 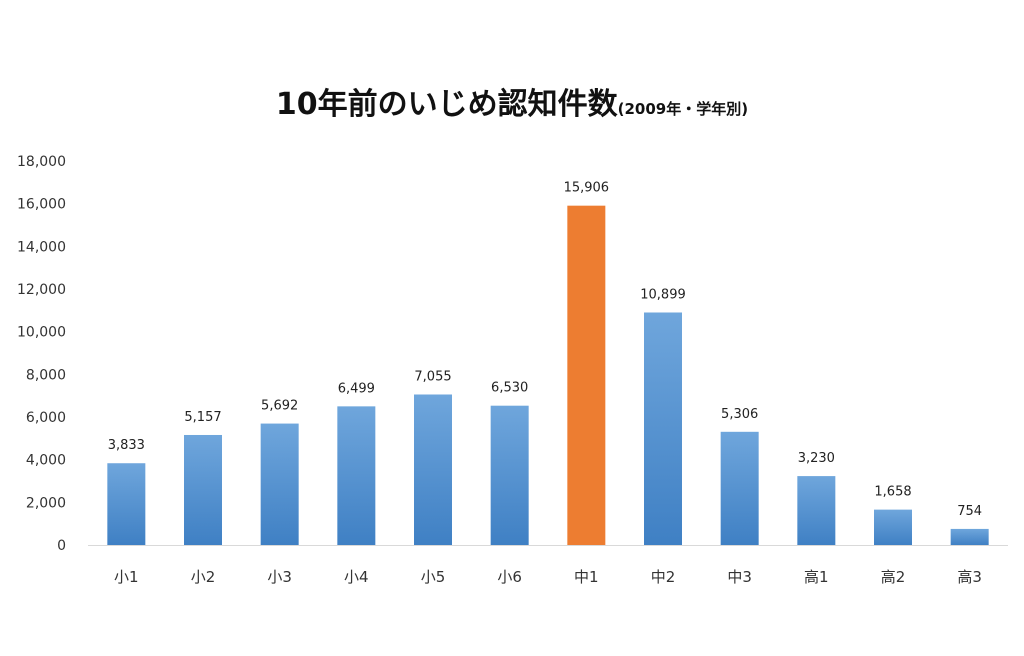 What do you see at coordinates (447, 104) in the screenshot?
I see `chart-title-main: 10年前のいじめ認知件数` at bounding box center [447, 104].